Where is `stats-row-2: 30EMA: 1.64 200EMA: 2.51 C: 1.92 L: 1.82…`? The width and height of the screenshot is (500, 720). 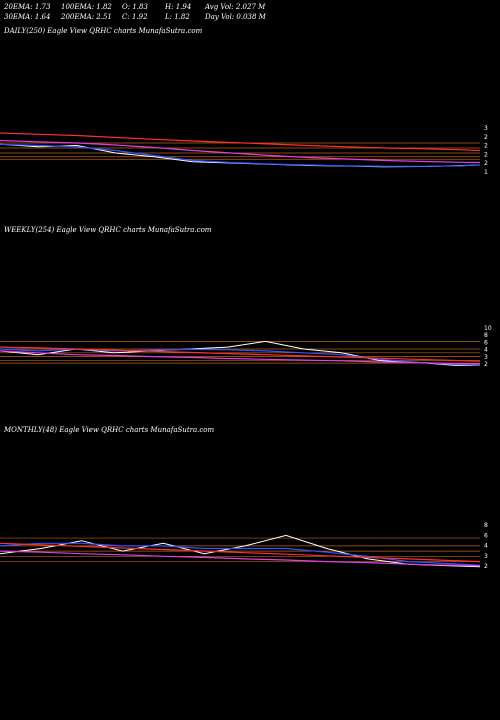
stats-row-2: 30EMA: 1.64 200EMA: 2.51 C: 1.92 L: 1.82… is located at coordinates (250, 17).